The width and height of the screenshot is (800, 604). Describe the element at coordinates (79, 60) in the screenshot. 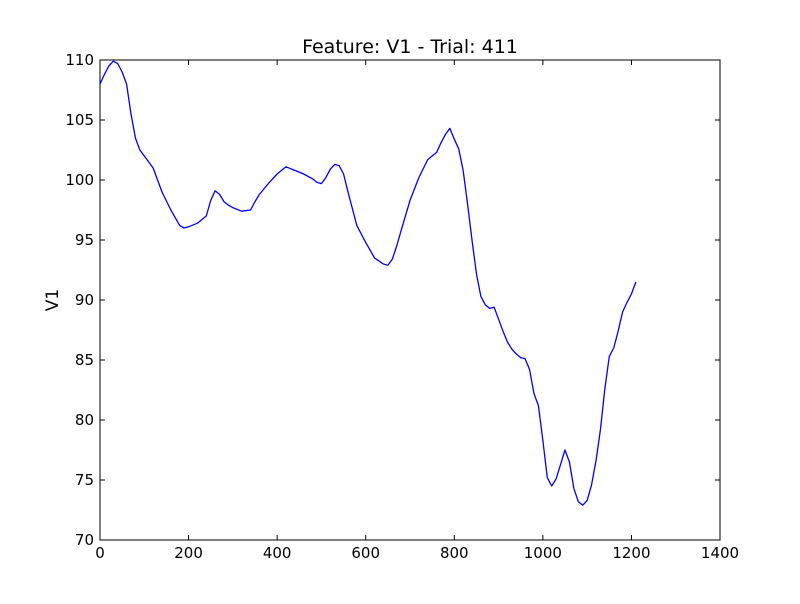

I see `y-tick-label: 110` at that location.